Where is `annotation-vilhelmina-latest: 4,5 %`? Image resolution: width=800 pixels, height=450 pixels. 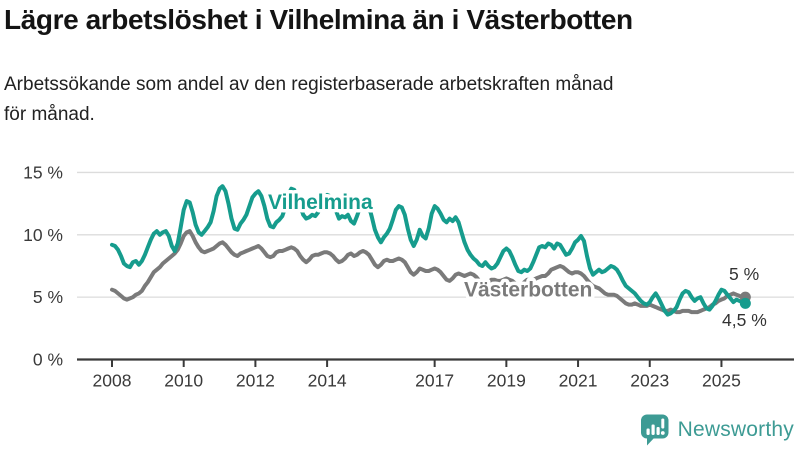
annotation-vilhelmina-latest: 4,5 % is located at coordinates (744, 320).